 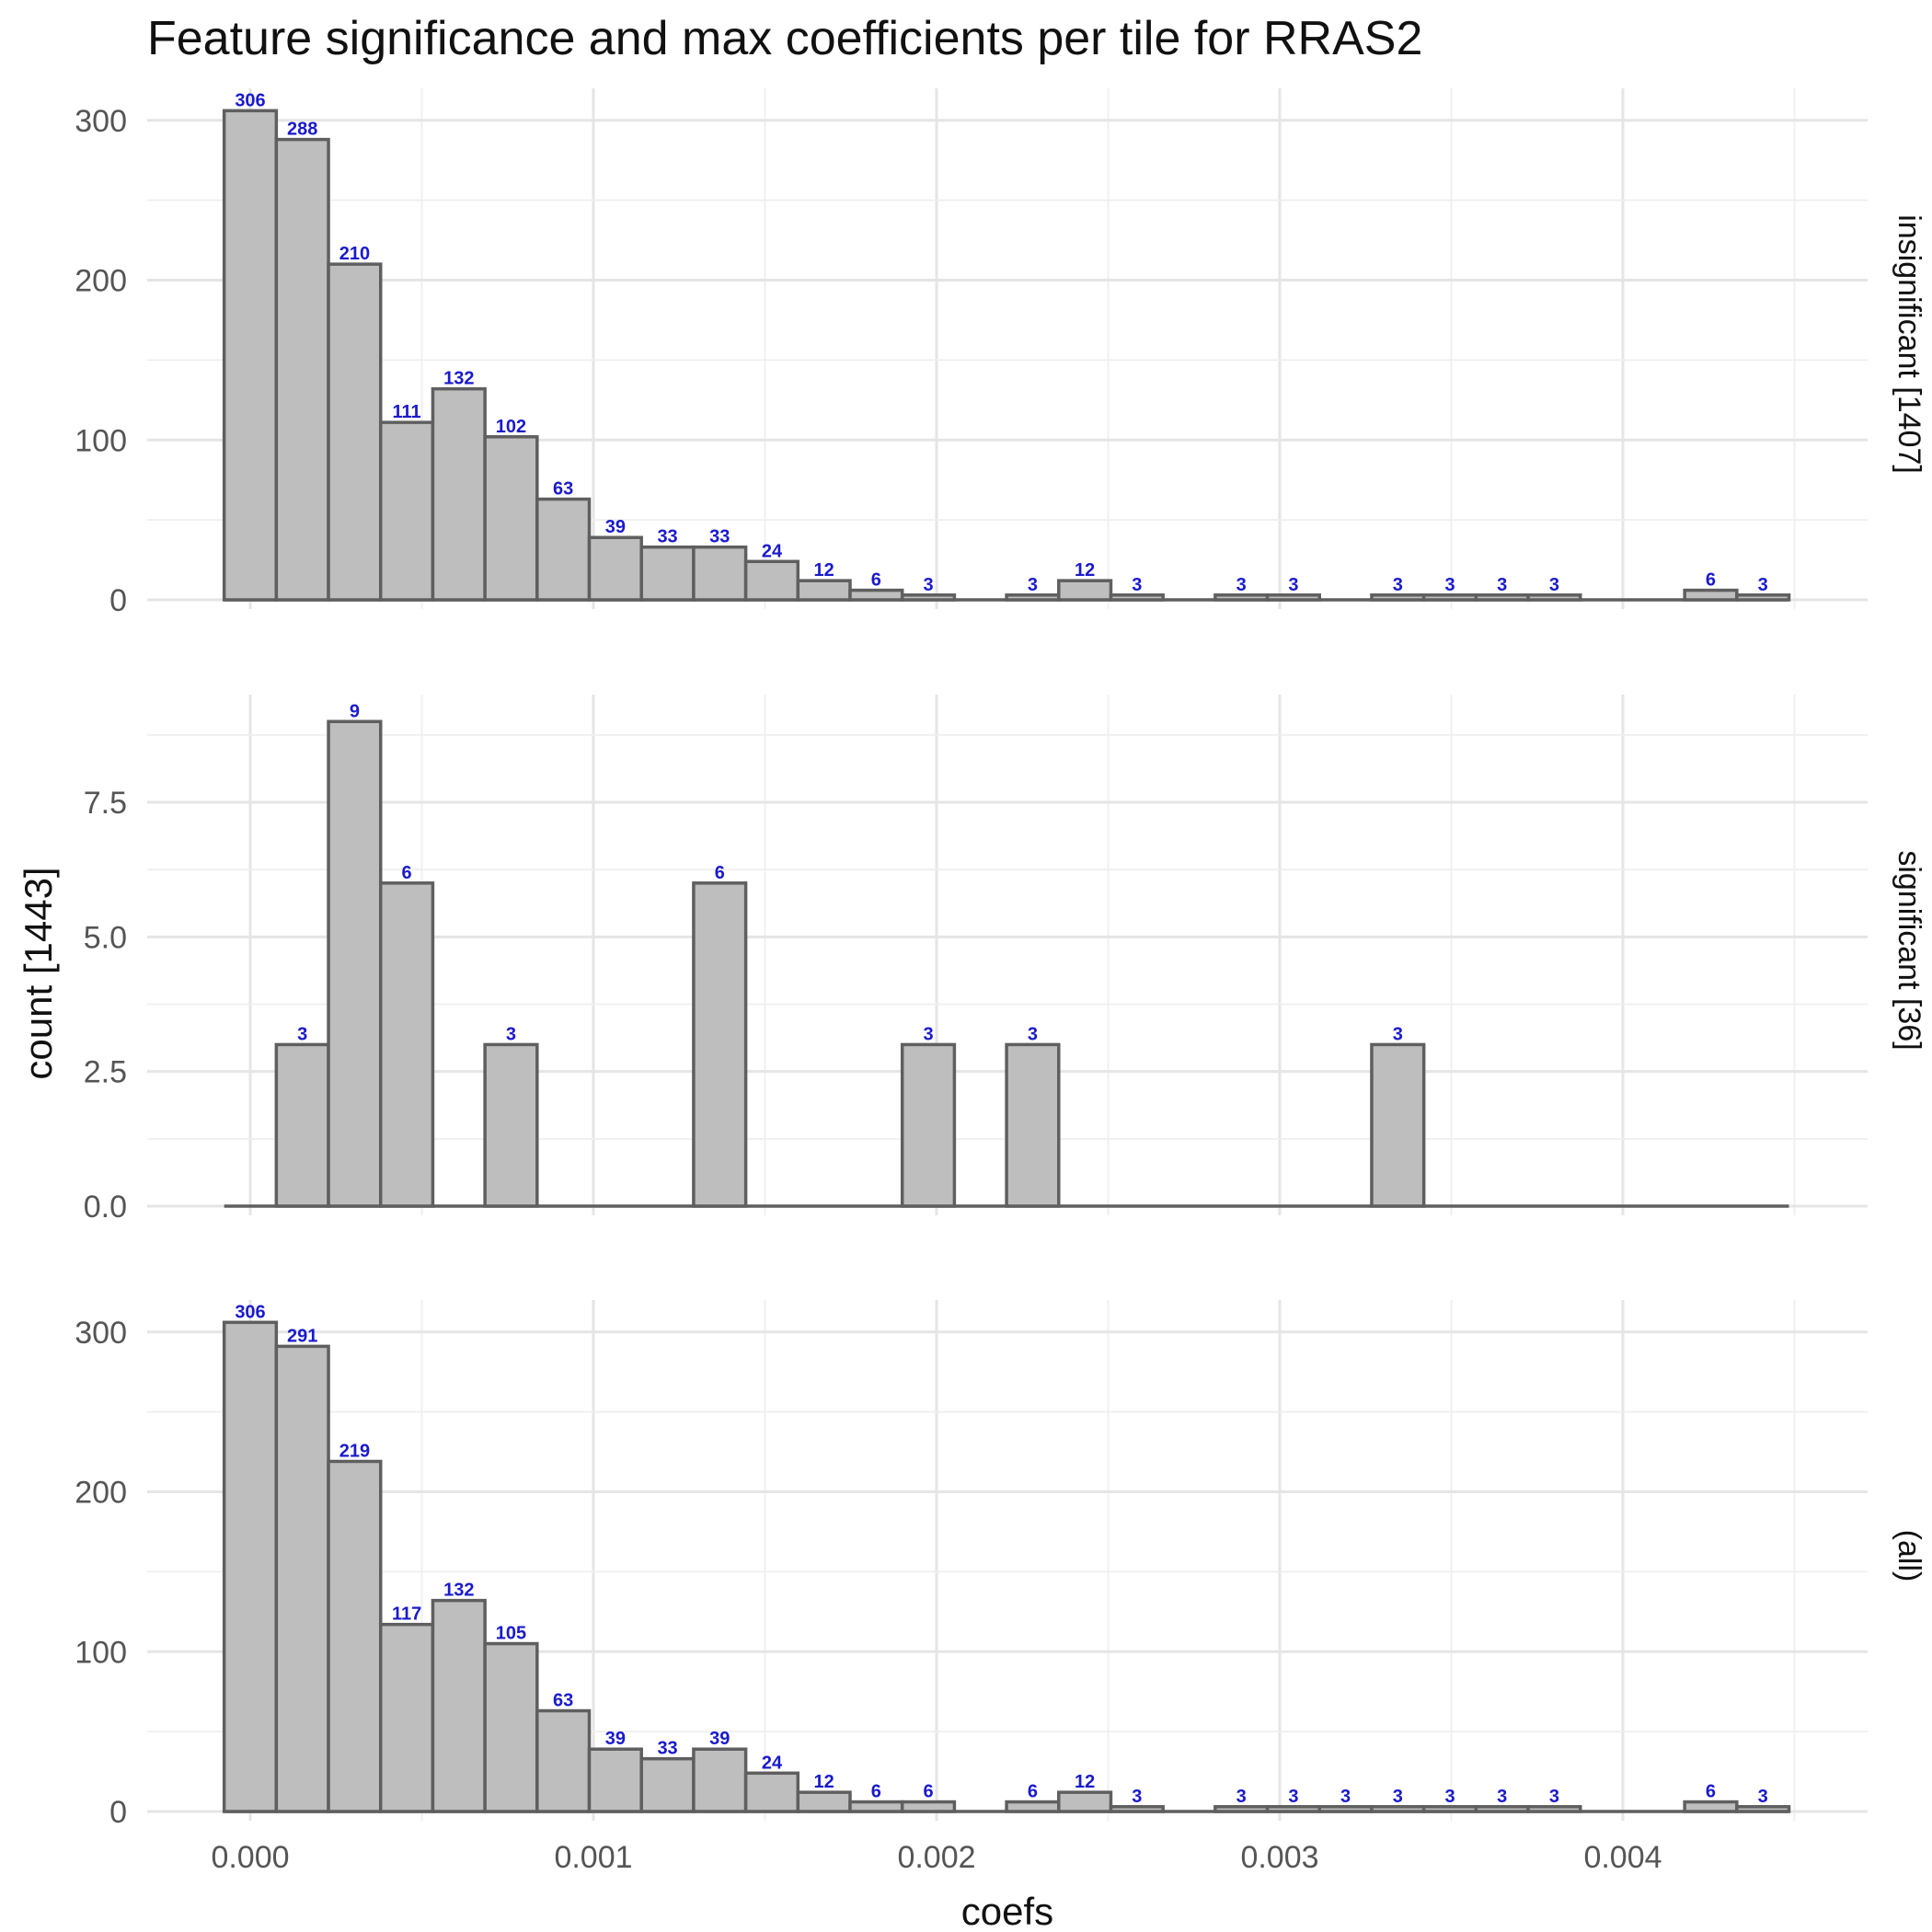 What do you see at coordinates (511, 1634) in the screenshot?
I see `bar-value-label: 105` at bounding box center [511, 1634].